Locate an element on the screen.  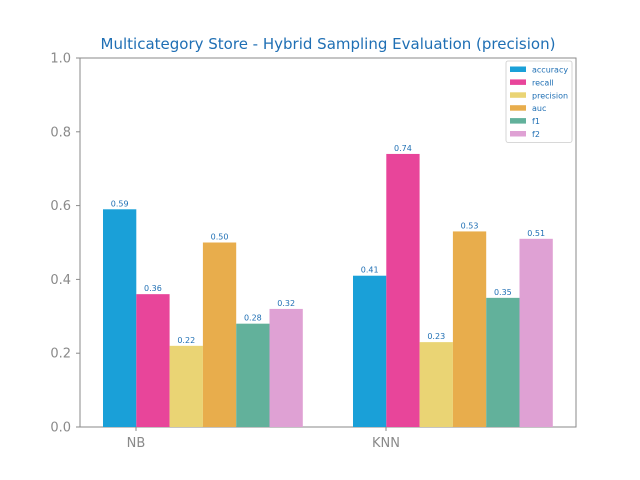
bar-value-label: 0.36 is located at coordinates (153, 288).